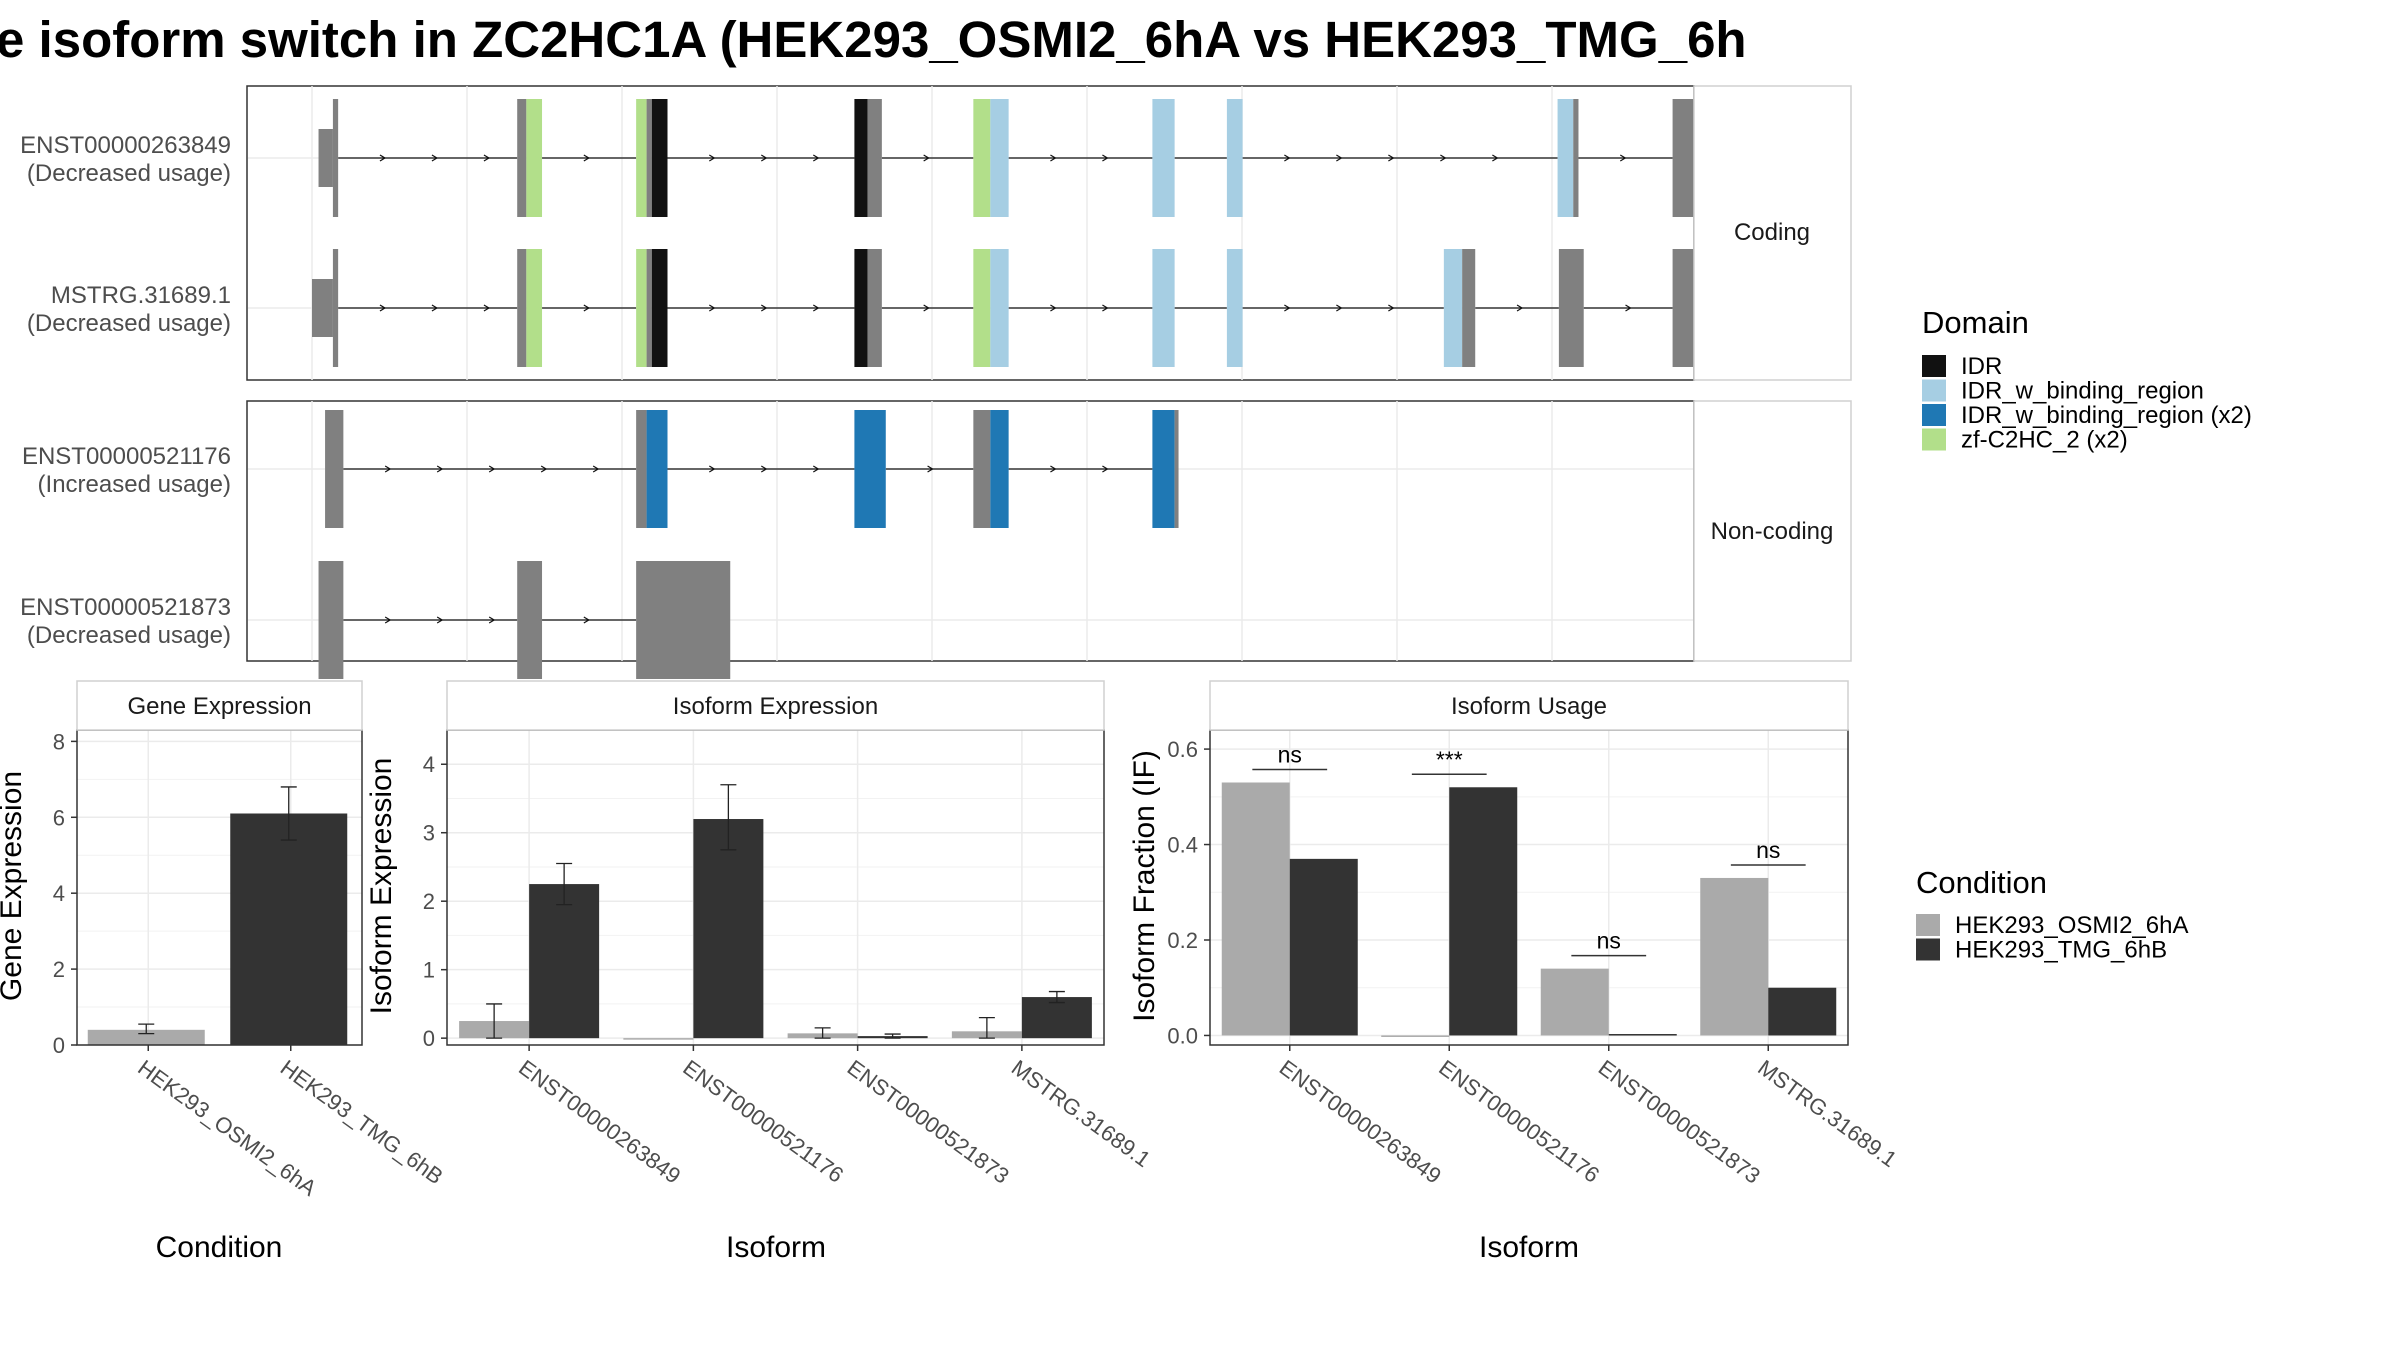 This screenshot has width=2400, height=1350. Describe the element at coordinates (1981, 882) in the screenshot. I see `condition-legend-title: Condition` at that location.